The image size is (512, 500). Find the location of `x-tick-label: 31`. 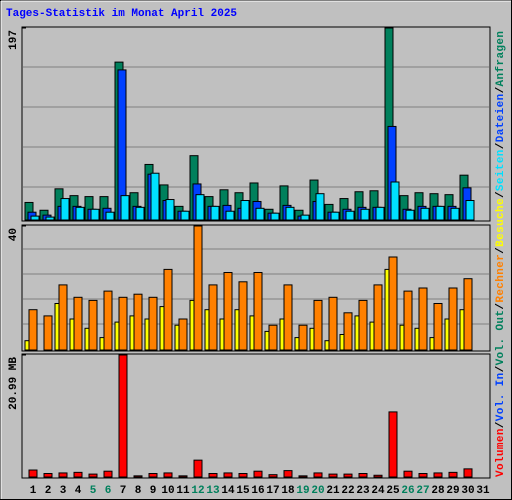

x-tick-label: 31 is located at coordinates (483, 491).